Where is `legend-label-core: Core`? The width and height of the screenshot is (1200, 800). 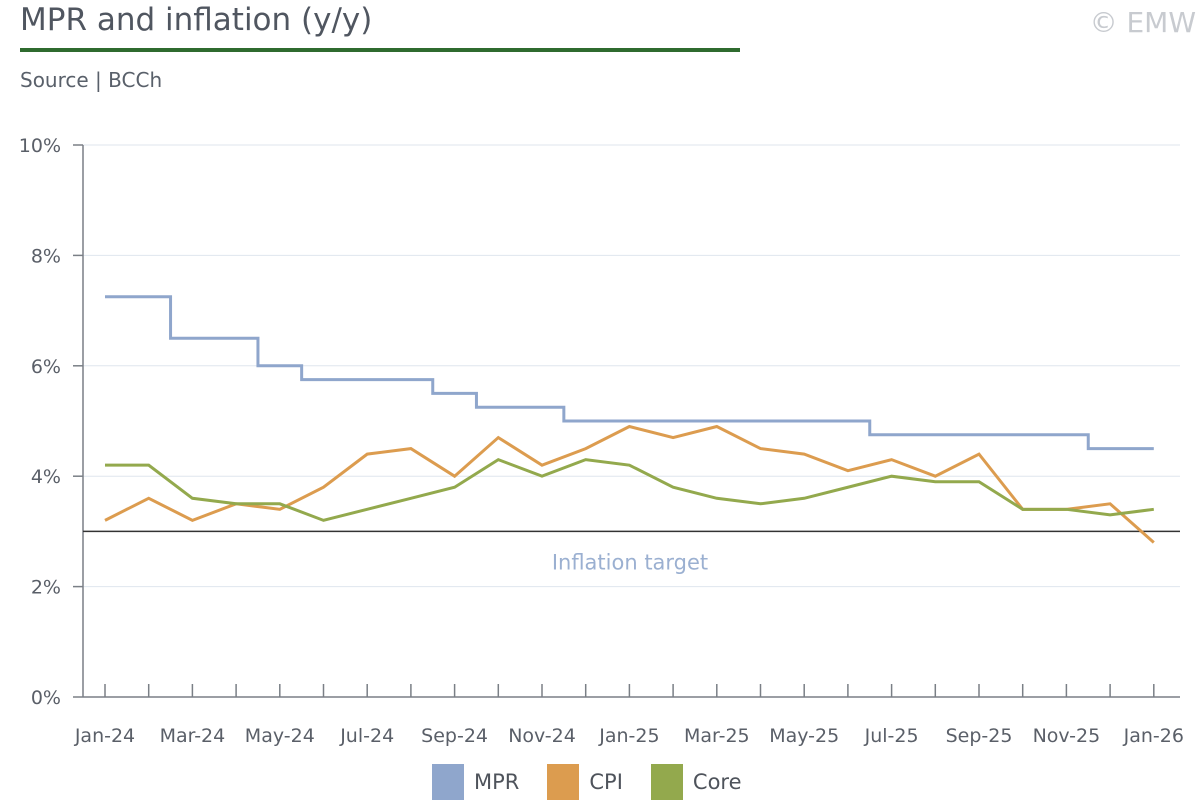 legend-label-core: Core is located at coordinates (717, 782).